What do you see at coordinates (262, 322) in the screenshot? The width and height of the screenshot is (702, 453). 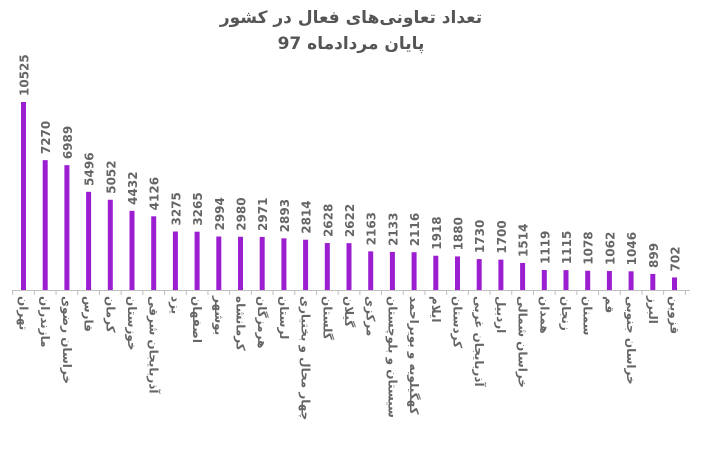 I see `category-label: هرمزگان` at bounding box center [262, 322].